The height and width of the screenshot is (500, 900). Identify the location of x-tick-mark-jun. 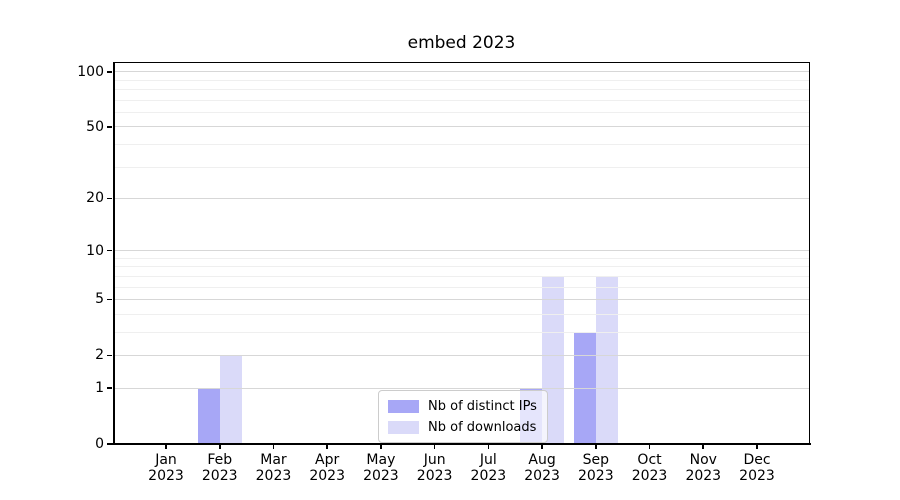
(434, 447).